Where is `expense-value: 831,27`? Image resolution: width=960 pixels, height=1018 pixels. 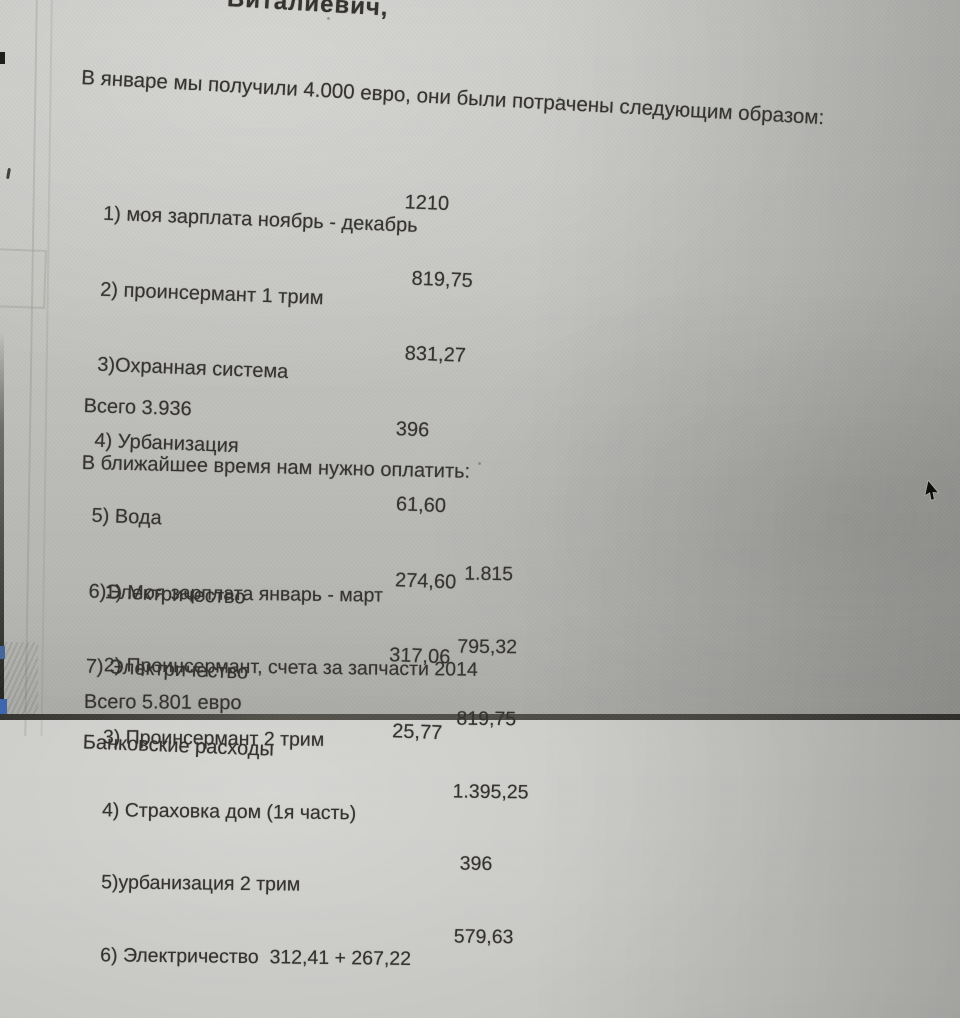
expense-value: 831,27 is located at coordinates (435, 354).